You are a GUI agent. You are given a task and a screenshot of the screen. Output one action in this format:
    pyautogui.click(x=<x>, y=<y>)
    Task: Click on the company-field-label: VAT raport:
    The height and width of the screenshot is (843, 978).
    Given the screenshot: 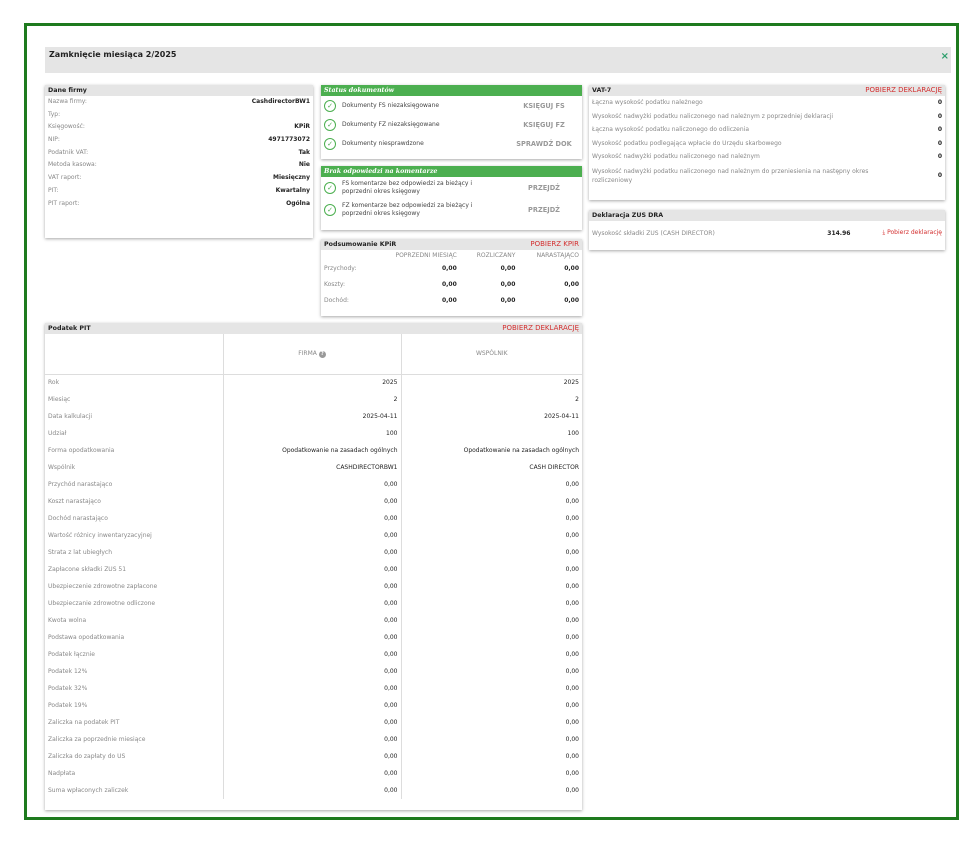 What is the action you would take?
    pyautogui.click(x=65, y=178)
    